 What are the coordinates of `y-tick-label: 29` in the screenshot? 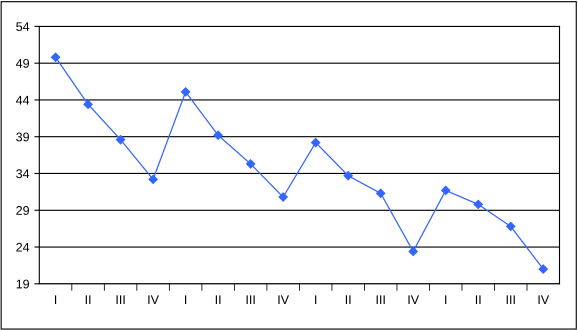 It's located at (22, 210).